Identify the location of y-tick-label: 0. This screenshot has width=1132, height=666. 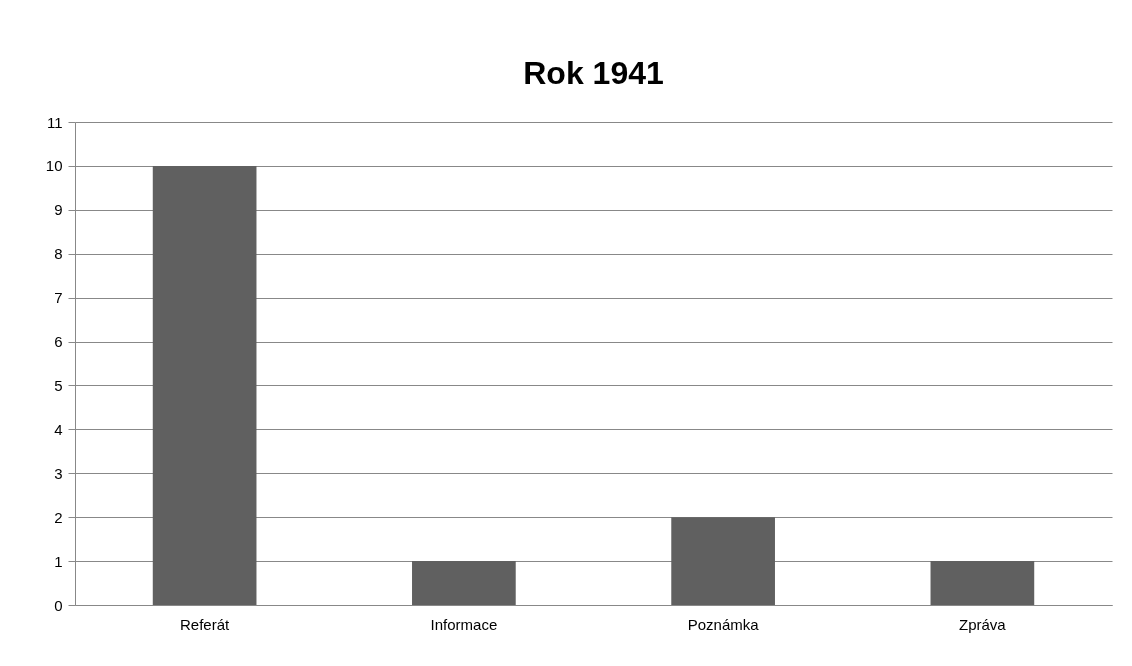
(58, 605).